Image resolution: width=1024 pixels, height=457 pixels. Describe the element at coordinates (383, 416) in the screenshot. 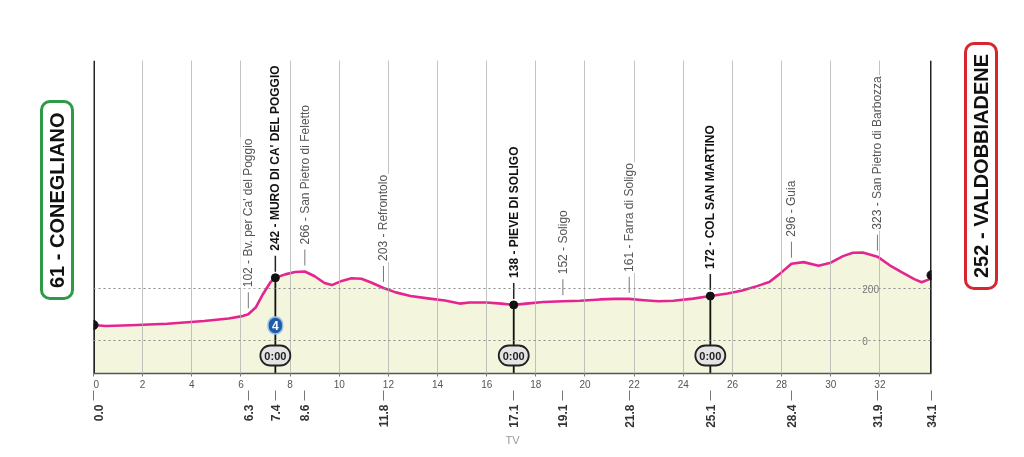

I see `x2-tick-label: 11.8` at that location.